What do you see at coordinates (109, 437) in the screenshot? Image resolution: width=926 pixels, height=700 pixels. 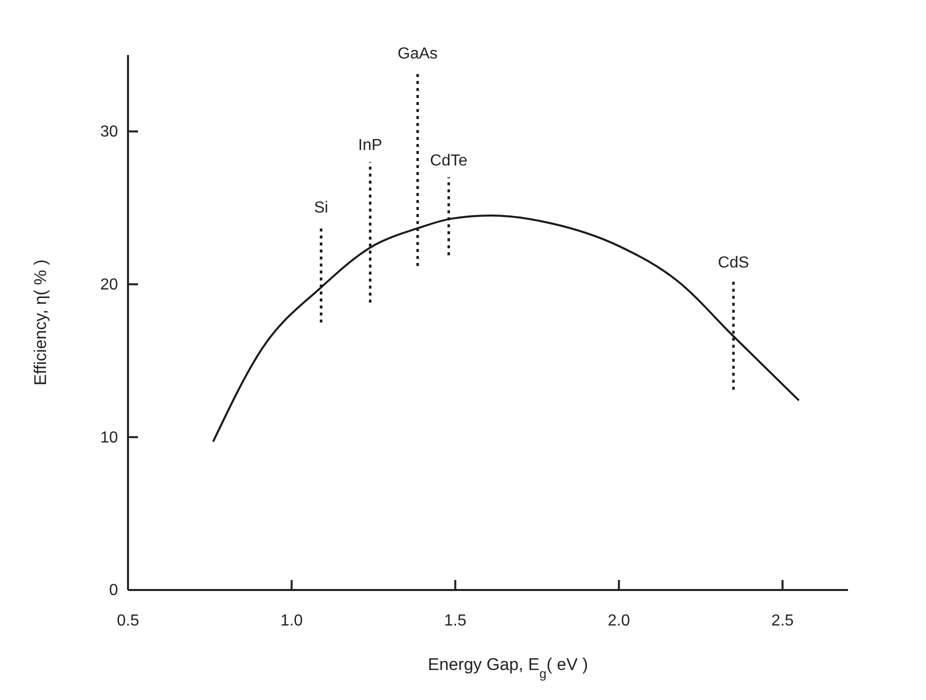 I see `y-tick-label: 10` at bounding box center [109, 437].